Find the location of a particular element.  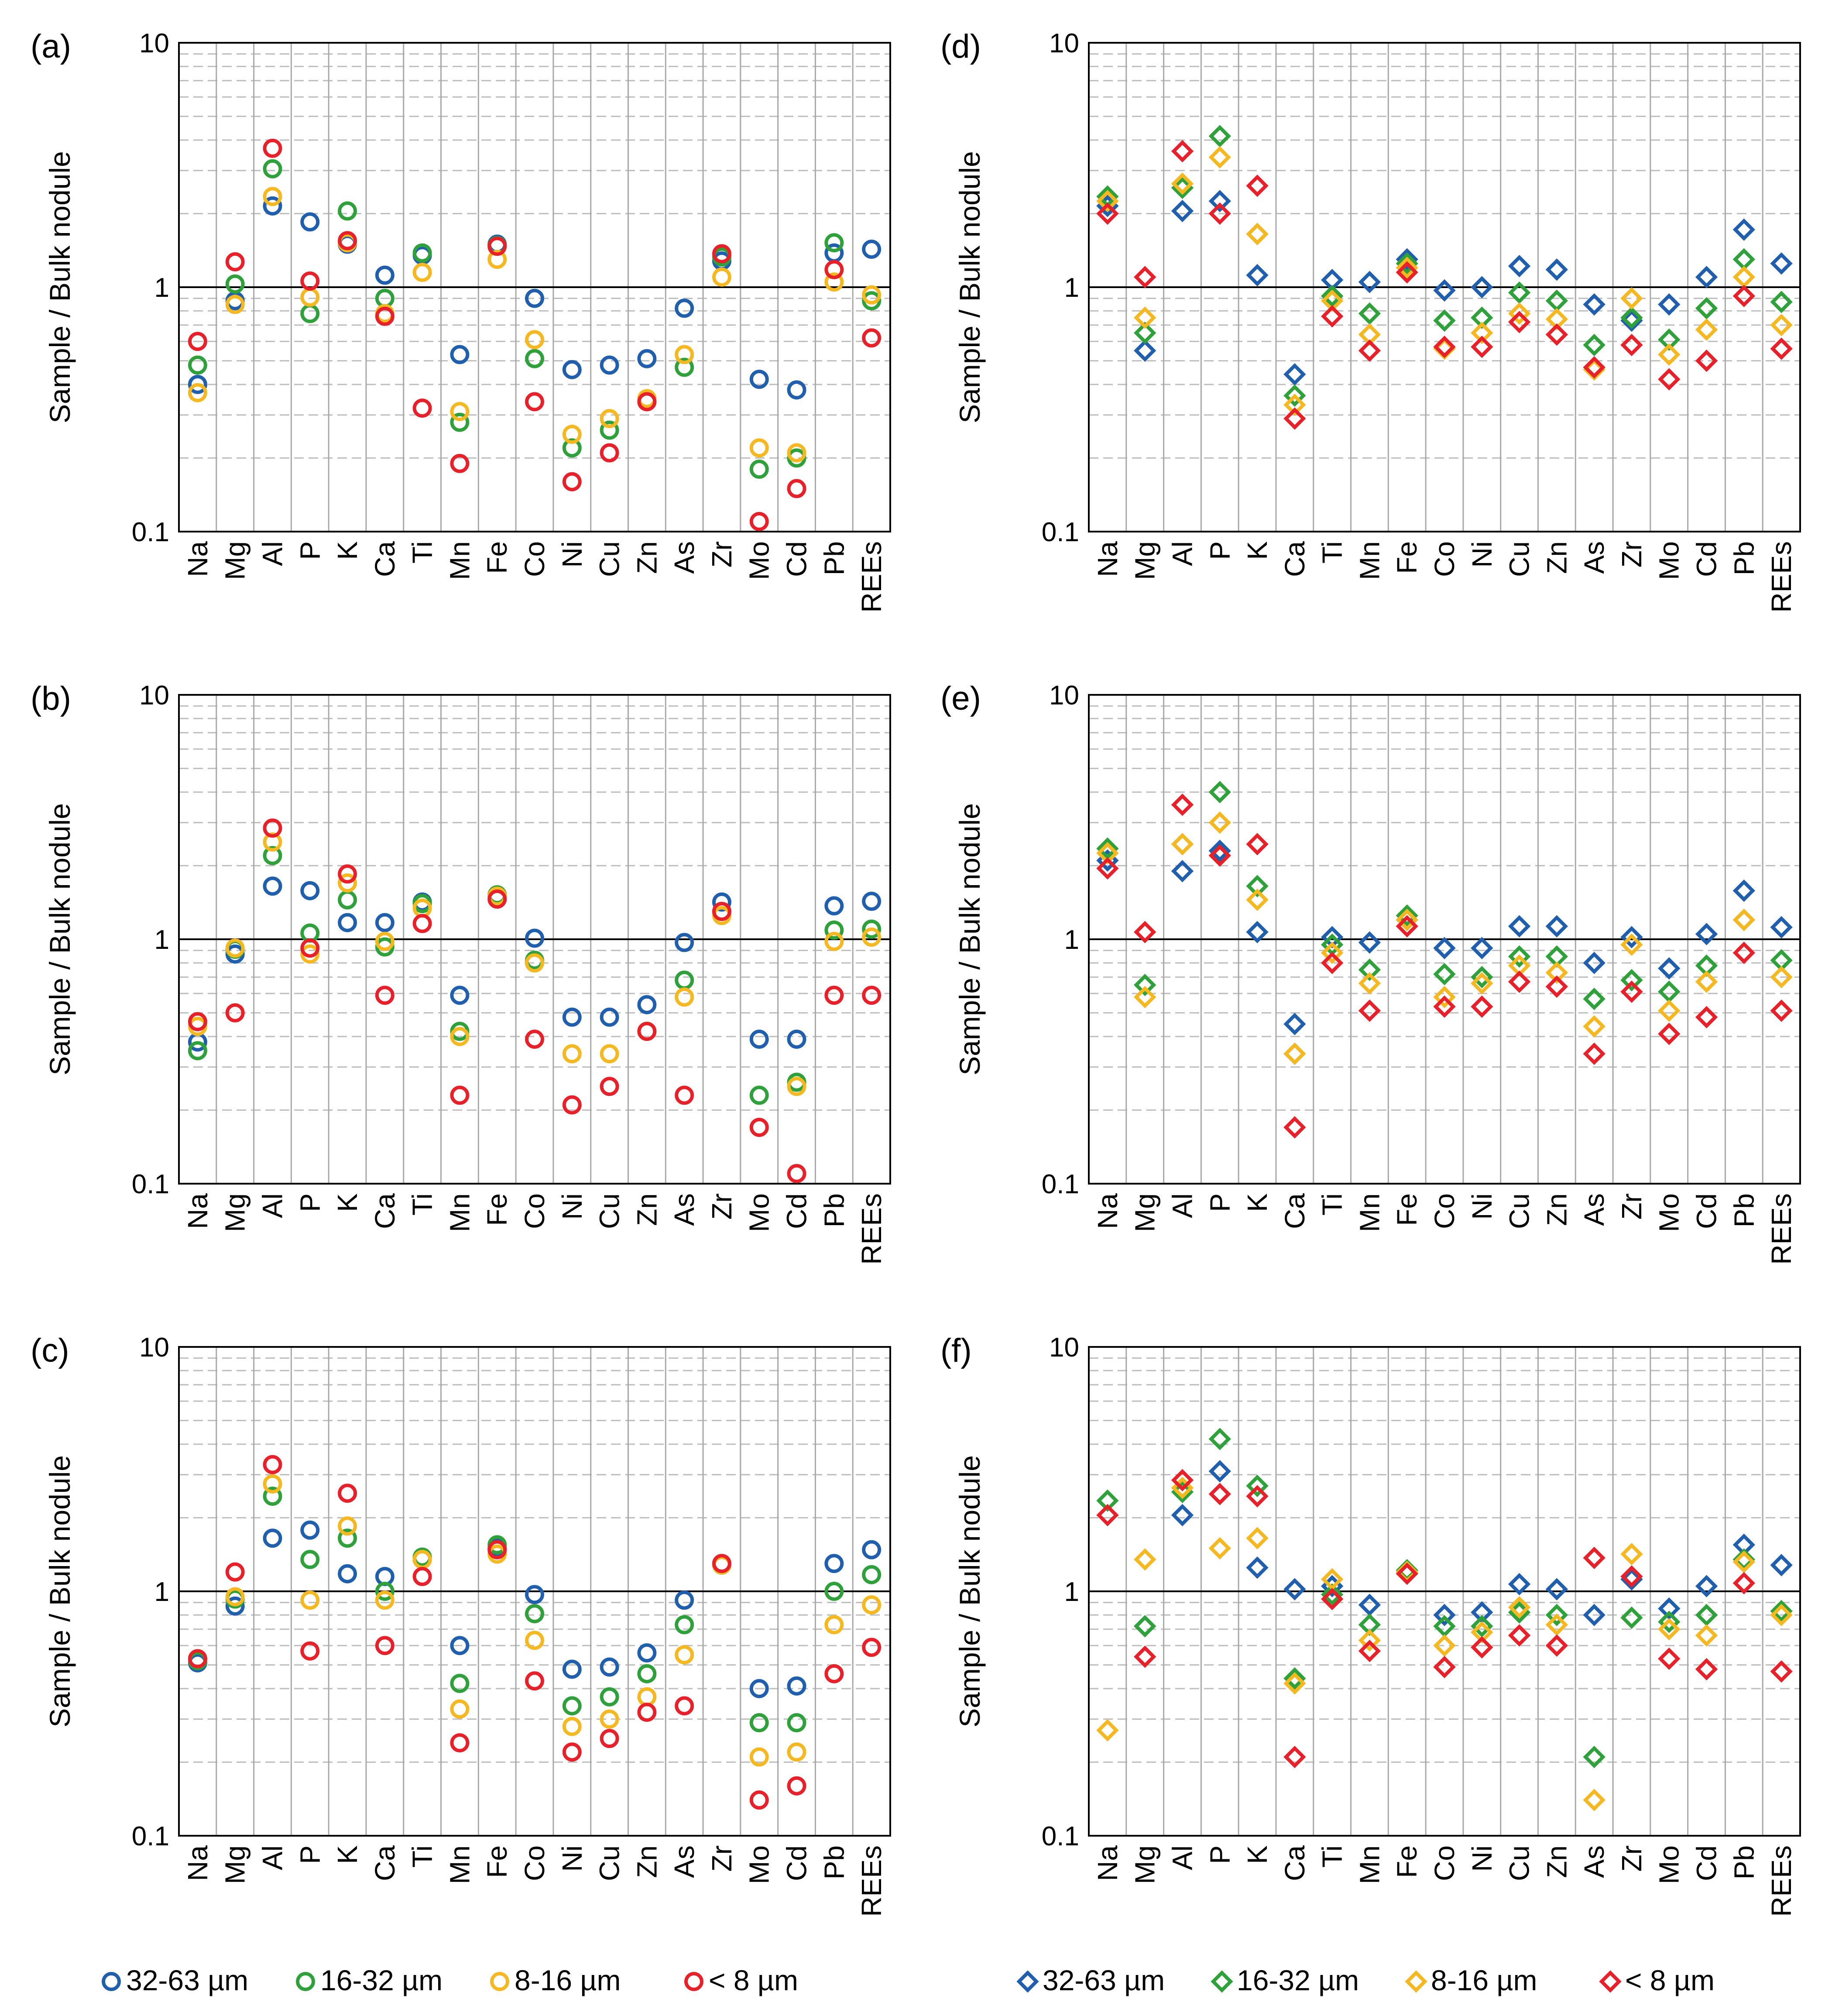

x-tick-label: Cd is located at coordinates (797, 1863).